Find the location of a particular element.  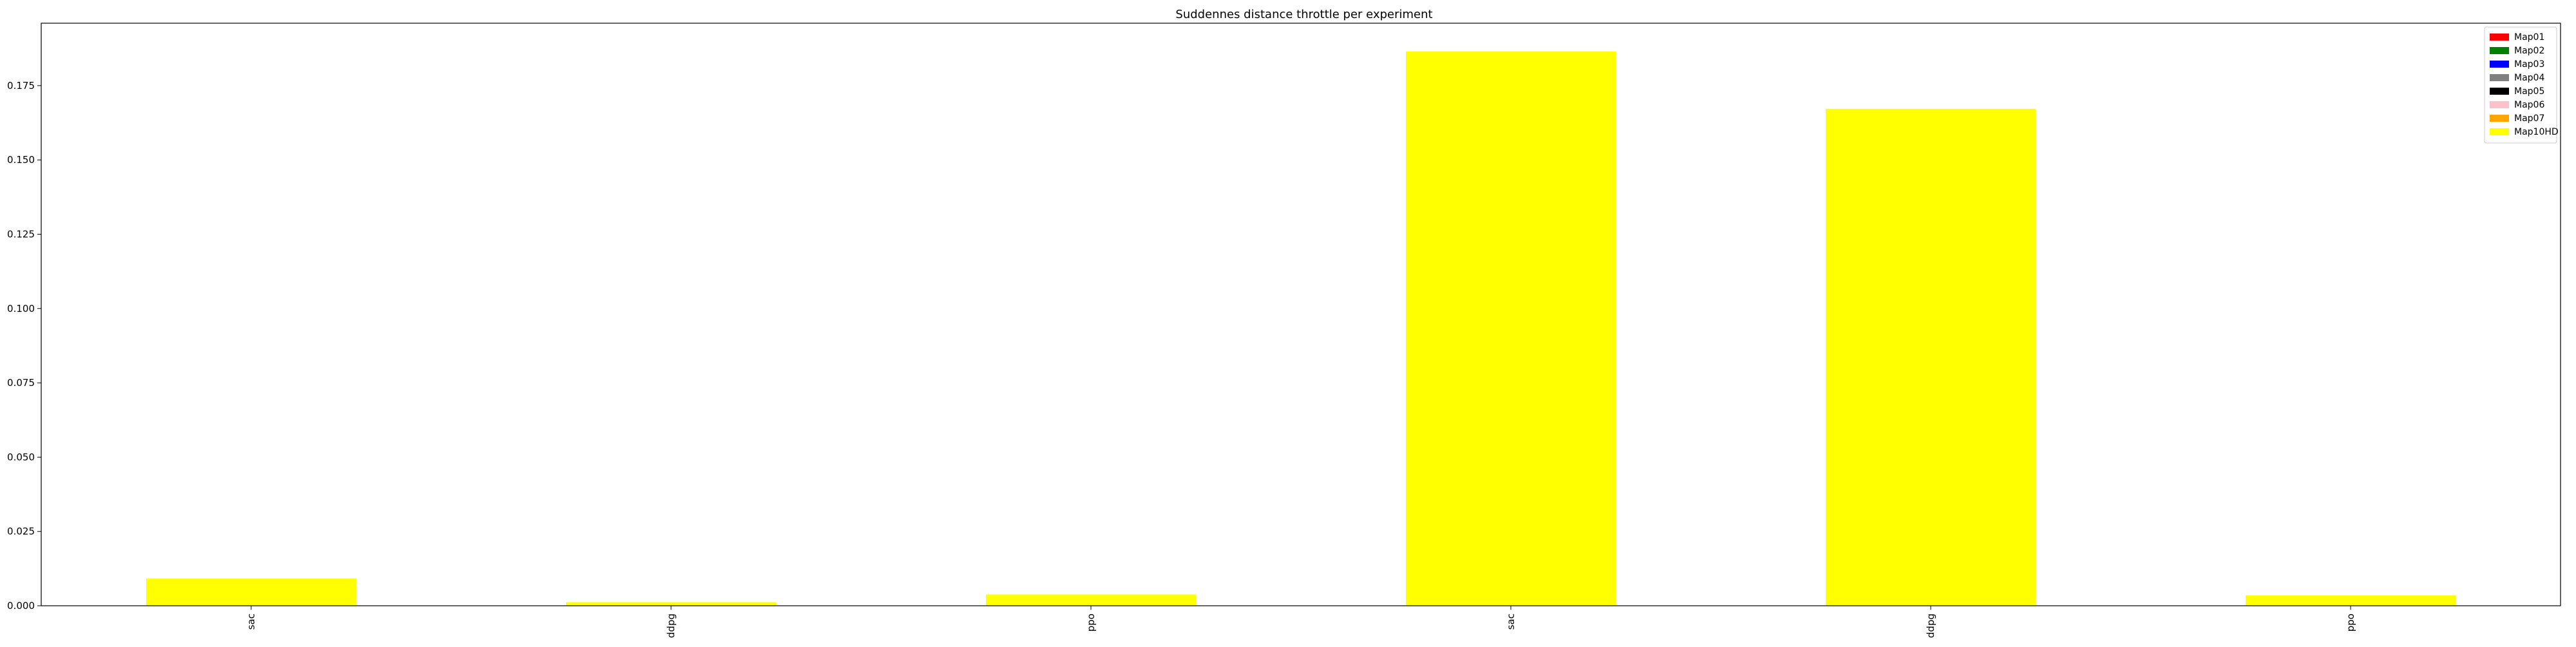

y-tick-label: 0.125 is located at coordinates (21, 234).